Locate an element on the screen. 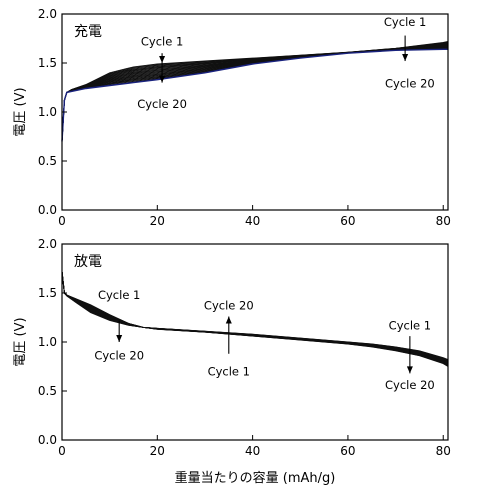 Image resolution: width=480 pixels, height=492 pixels. cycle-18-curve is located at coordinates (255, 316).